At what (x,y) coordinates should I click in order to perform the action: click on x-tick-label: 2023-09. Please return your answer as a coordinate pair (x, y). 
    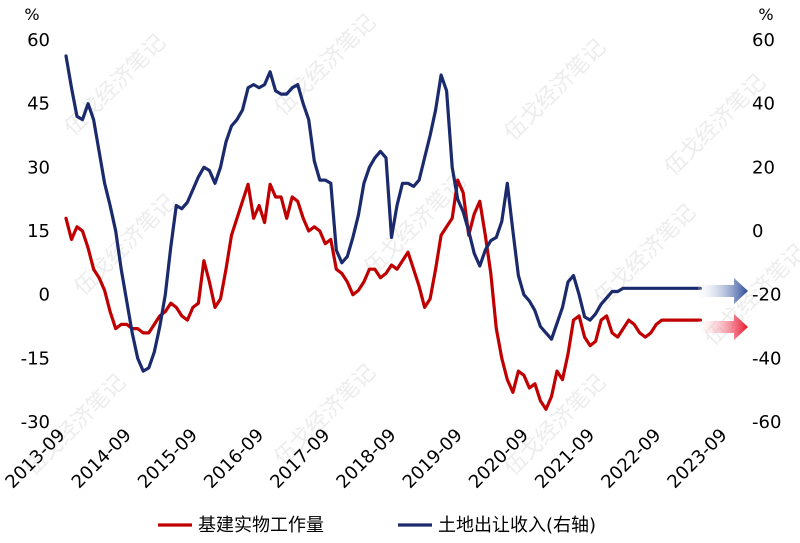
    Looking at the image, I should click on (697, 459).